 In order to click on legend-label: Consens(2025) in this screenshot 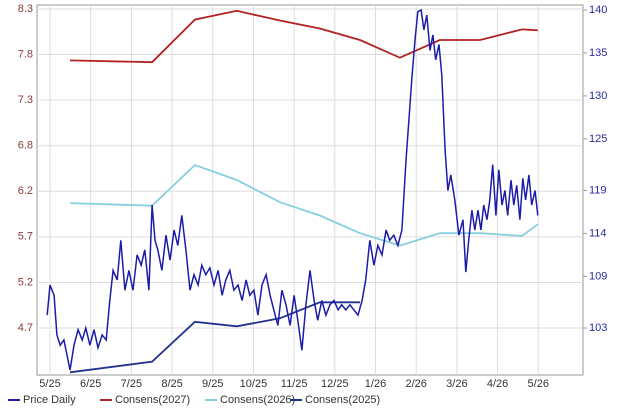, I will do `click(342, 400)`.